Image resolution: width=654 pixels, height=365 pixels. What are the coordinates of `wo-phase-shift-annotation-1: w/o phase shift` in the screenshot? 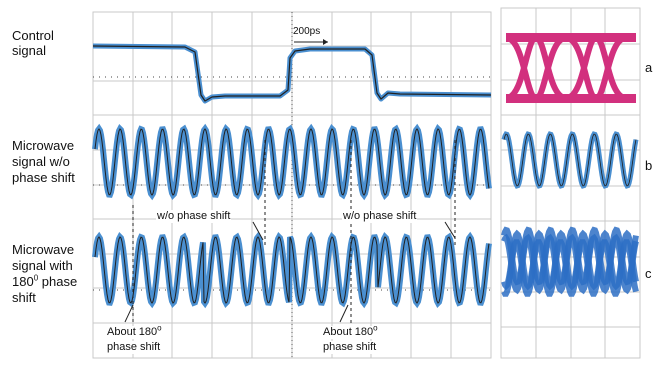 It's located at (194, 216).